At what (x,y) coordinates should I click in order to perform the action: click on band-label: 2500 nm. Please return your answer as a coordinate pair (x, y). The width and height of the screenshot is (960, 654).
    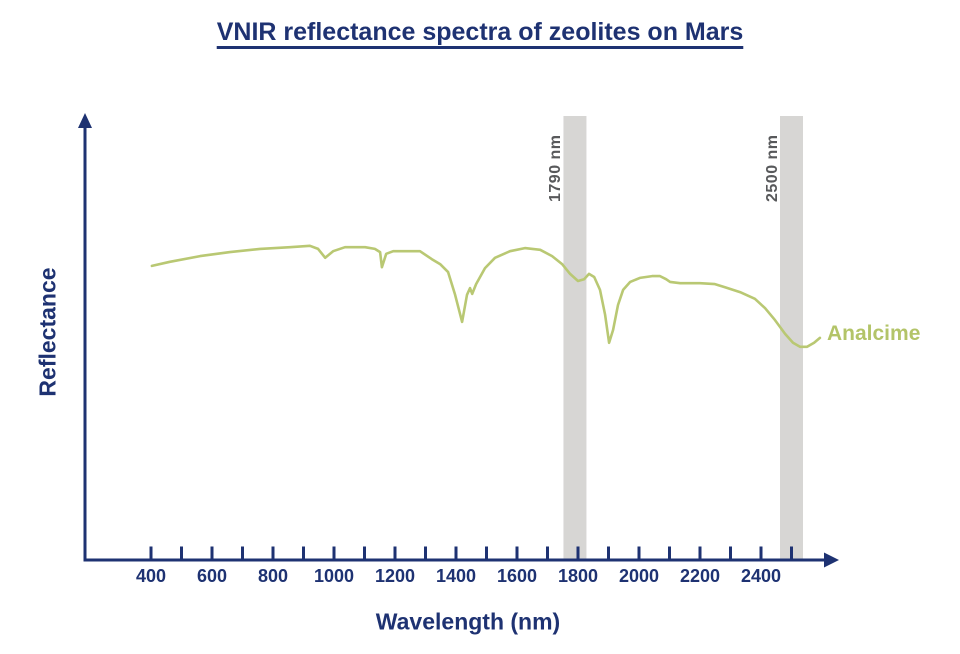
    Looking at the image, I should click on (772, 168).